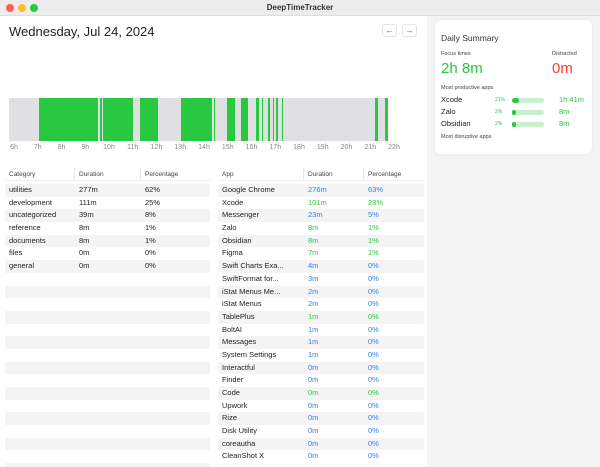 The height and width of the screenshot is (467, 600). I want to click on zoom-button, so click(34, 8).